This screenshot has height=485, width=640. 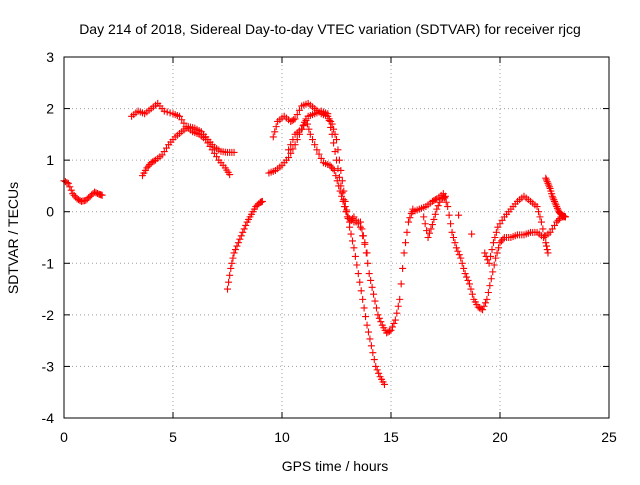 What do you see at coordinates (48, 366) in the screenshot?
I see `y-tick-label: -3` at bounding box center [48, 366].